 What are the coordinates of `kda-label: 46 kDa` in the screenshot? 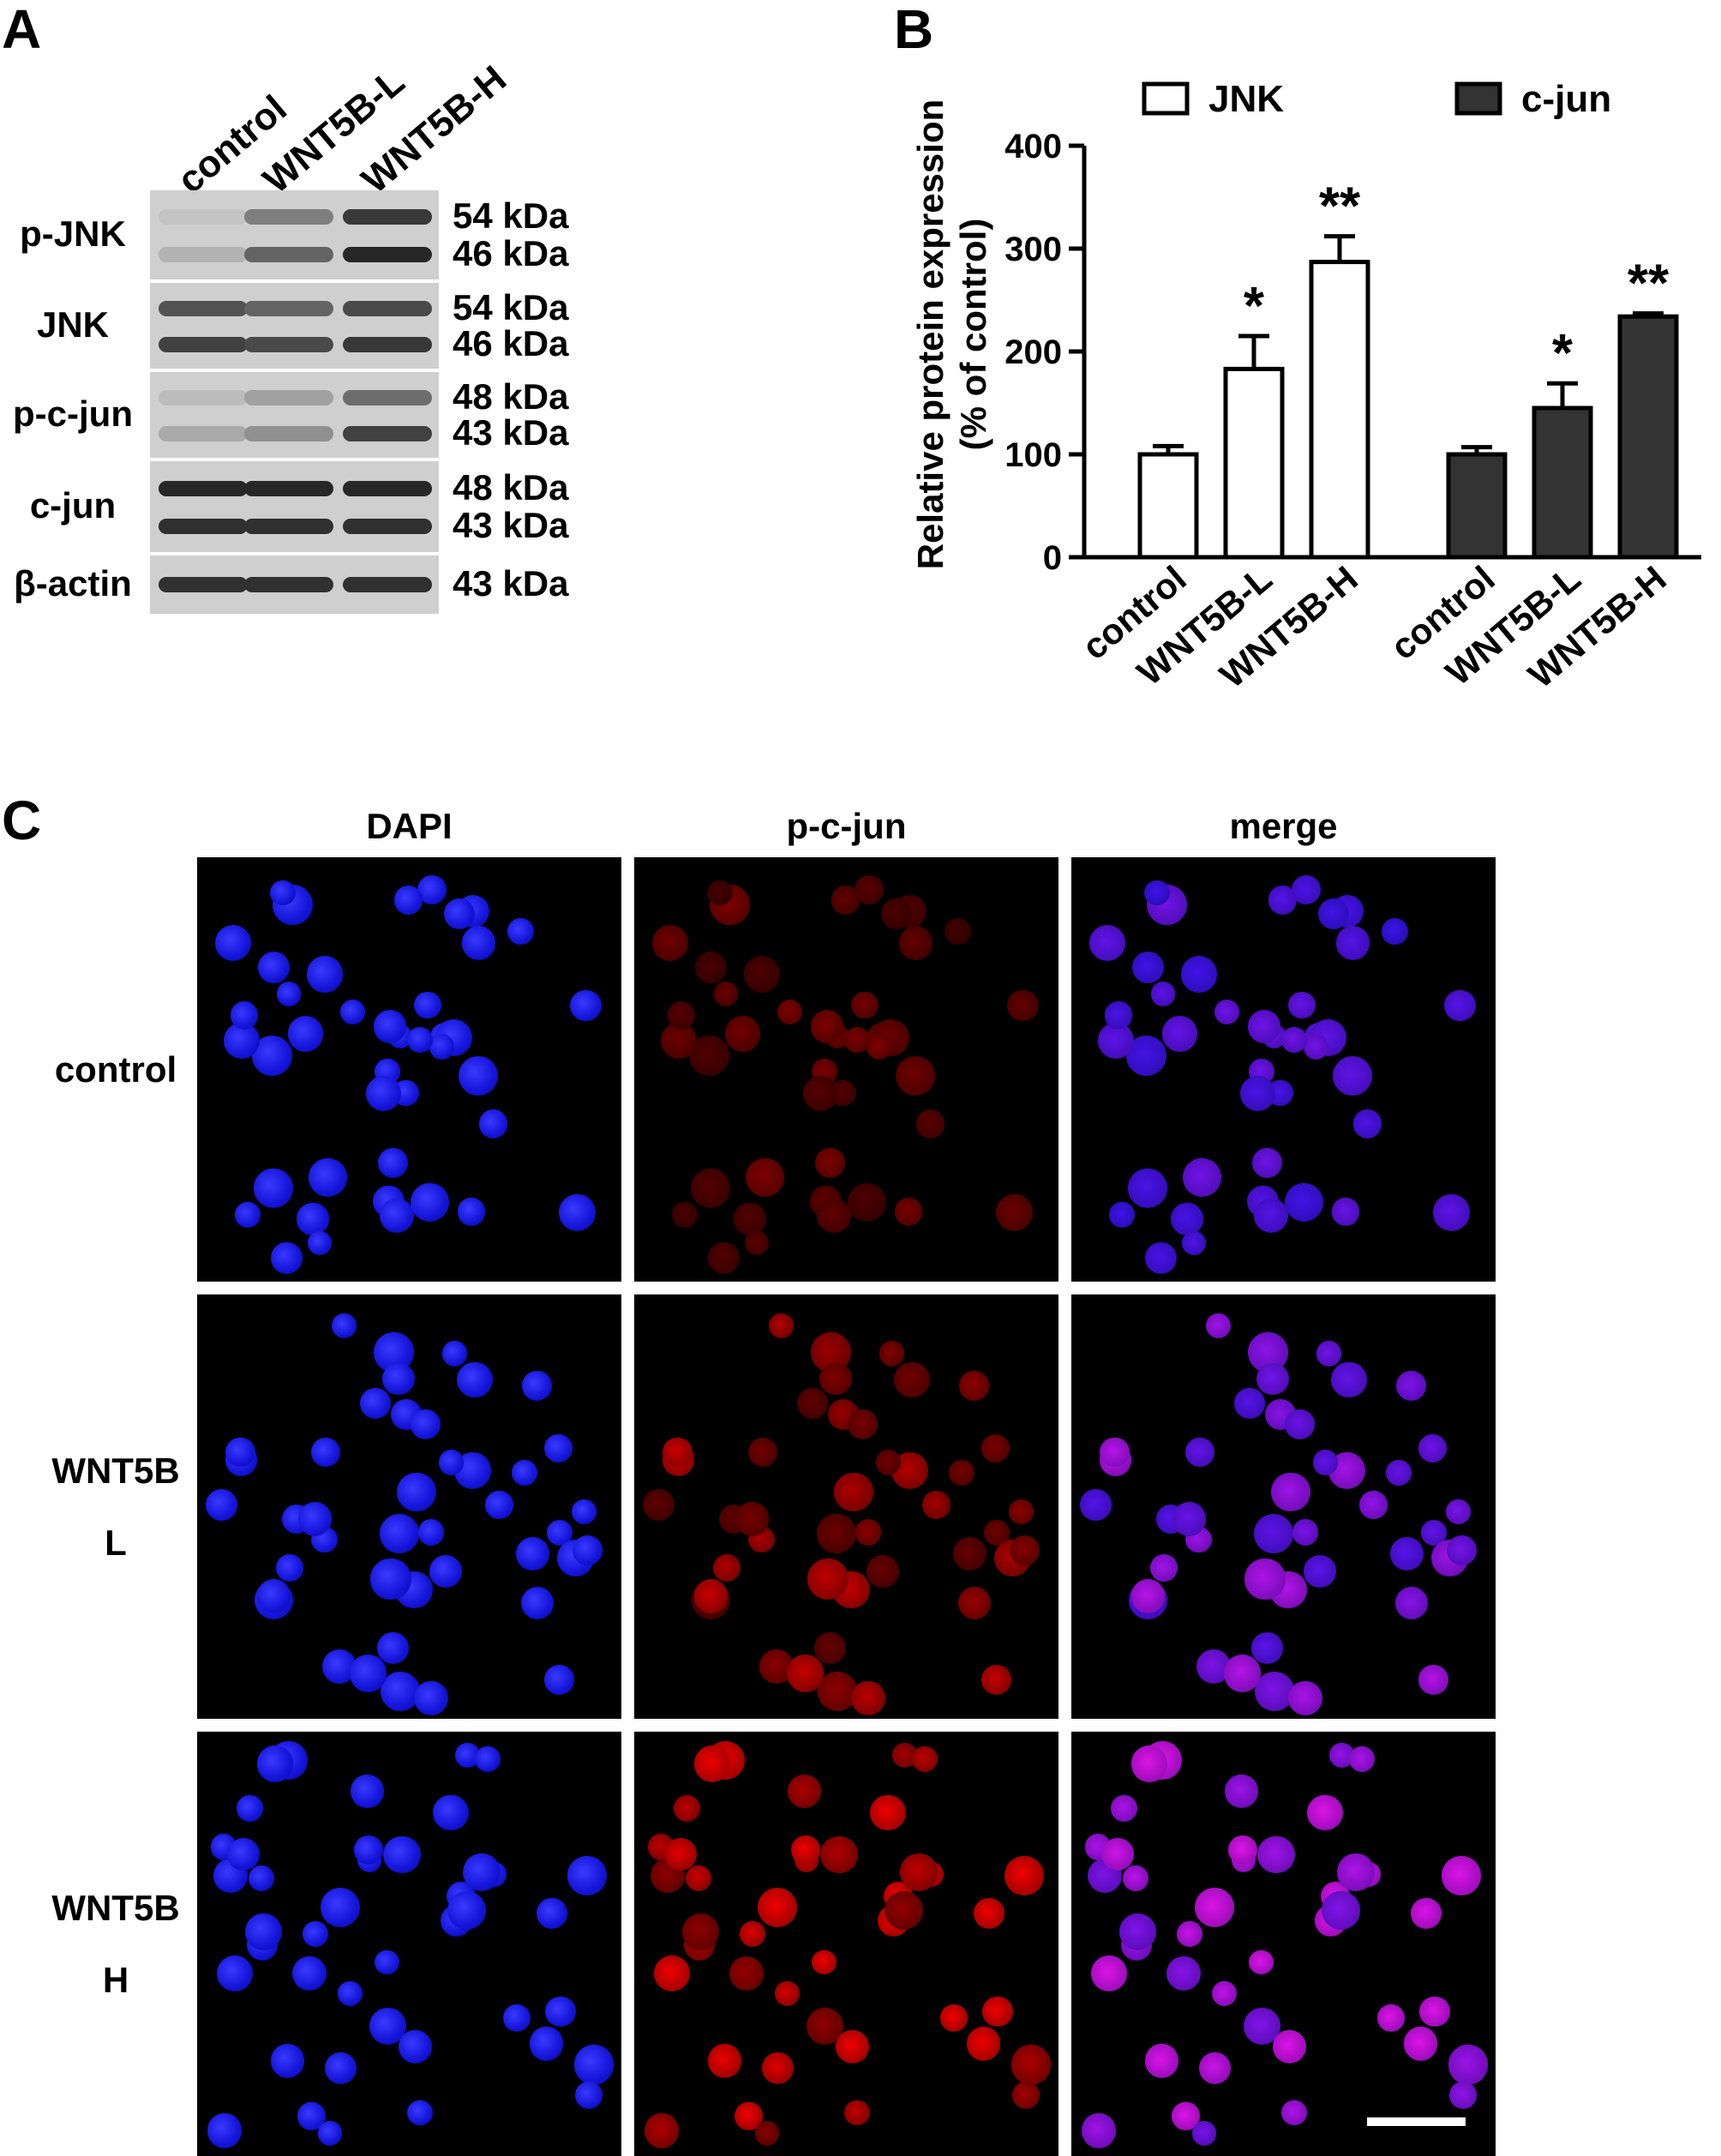 It's located at (511, 252).